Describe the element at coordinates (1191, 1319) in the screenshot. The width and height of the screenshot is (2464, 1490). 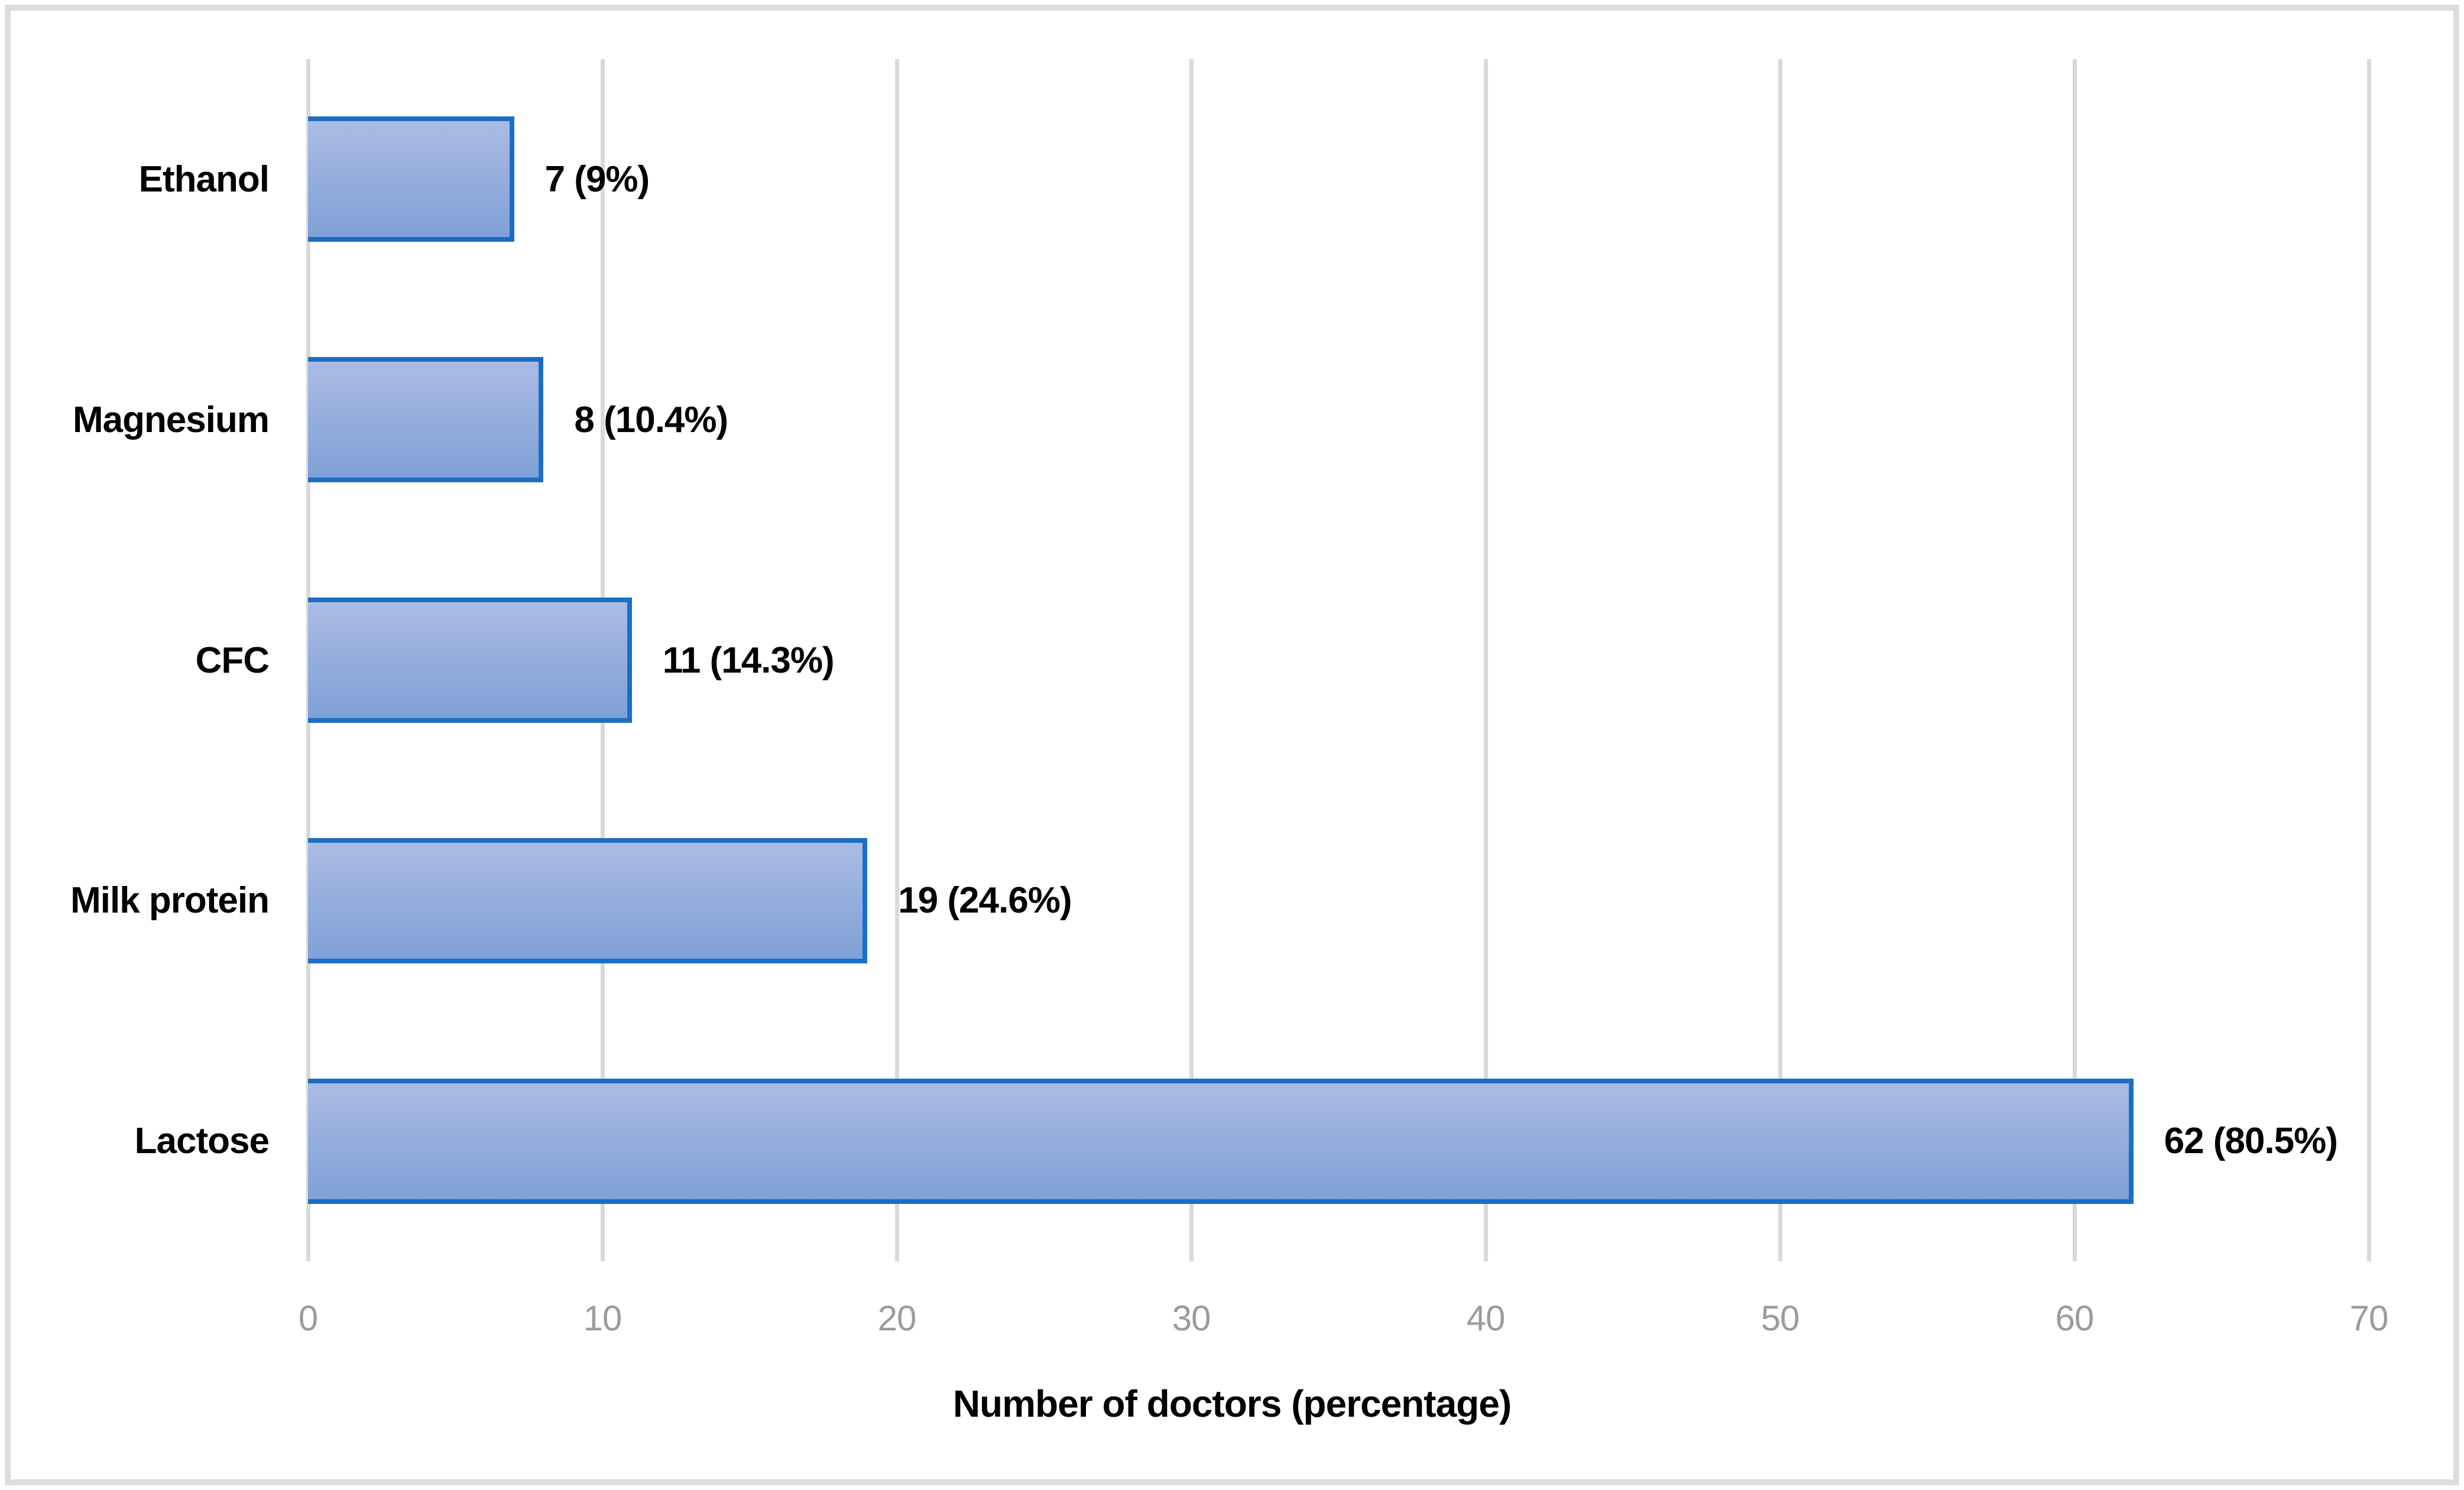
I see `x-tick-label-30: 30` at that location.